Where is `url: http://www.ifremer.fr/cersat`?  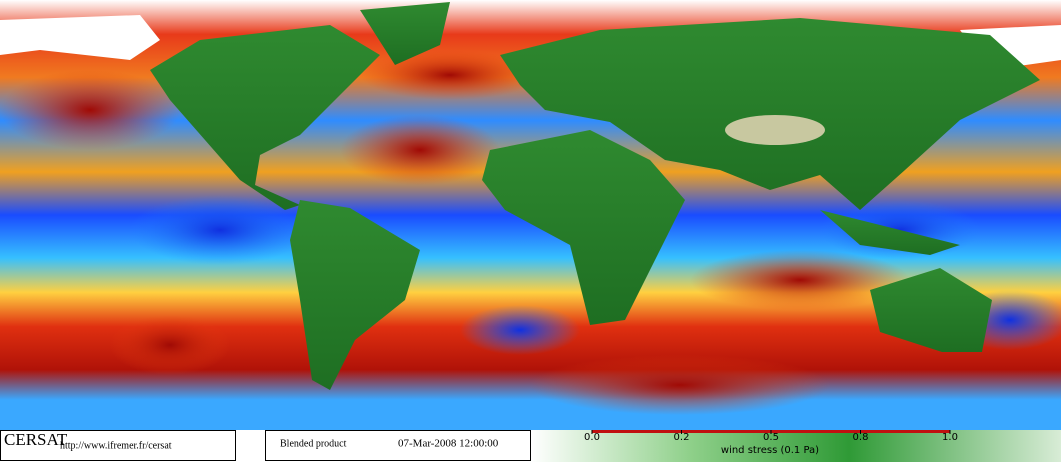
url: http://www.ifremer.fr/cersat is located at coordinates (116, 445).